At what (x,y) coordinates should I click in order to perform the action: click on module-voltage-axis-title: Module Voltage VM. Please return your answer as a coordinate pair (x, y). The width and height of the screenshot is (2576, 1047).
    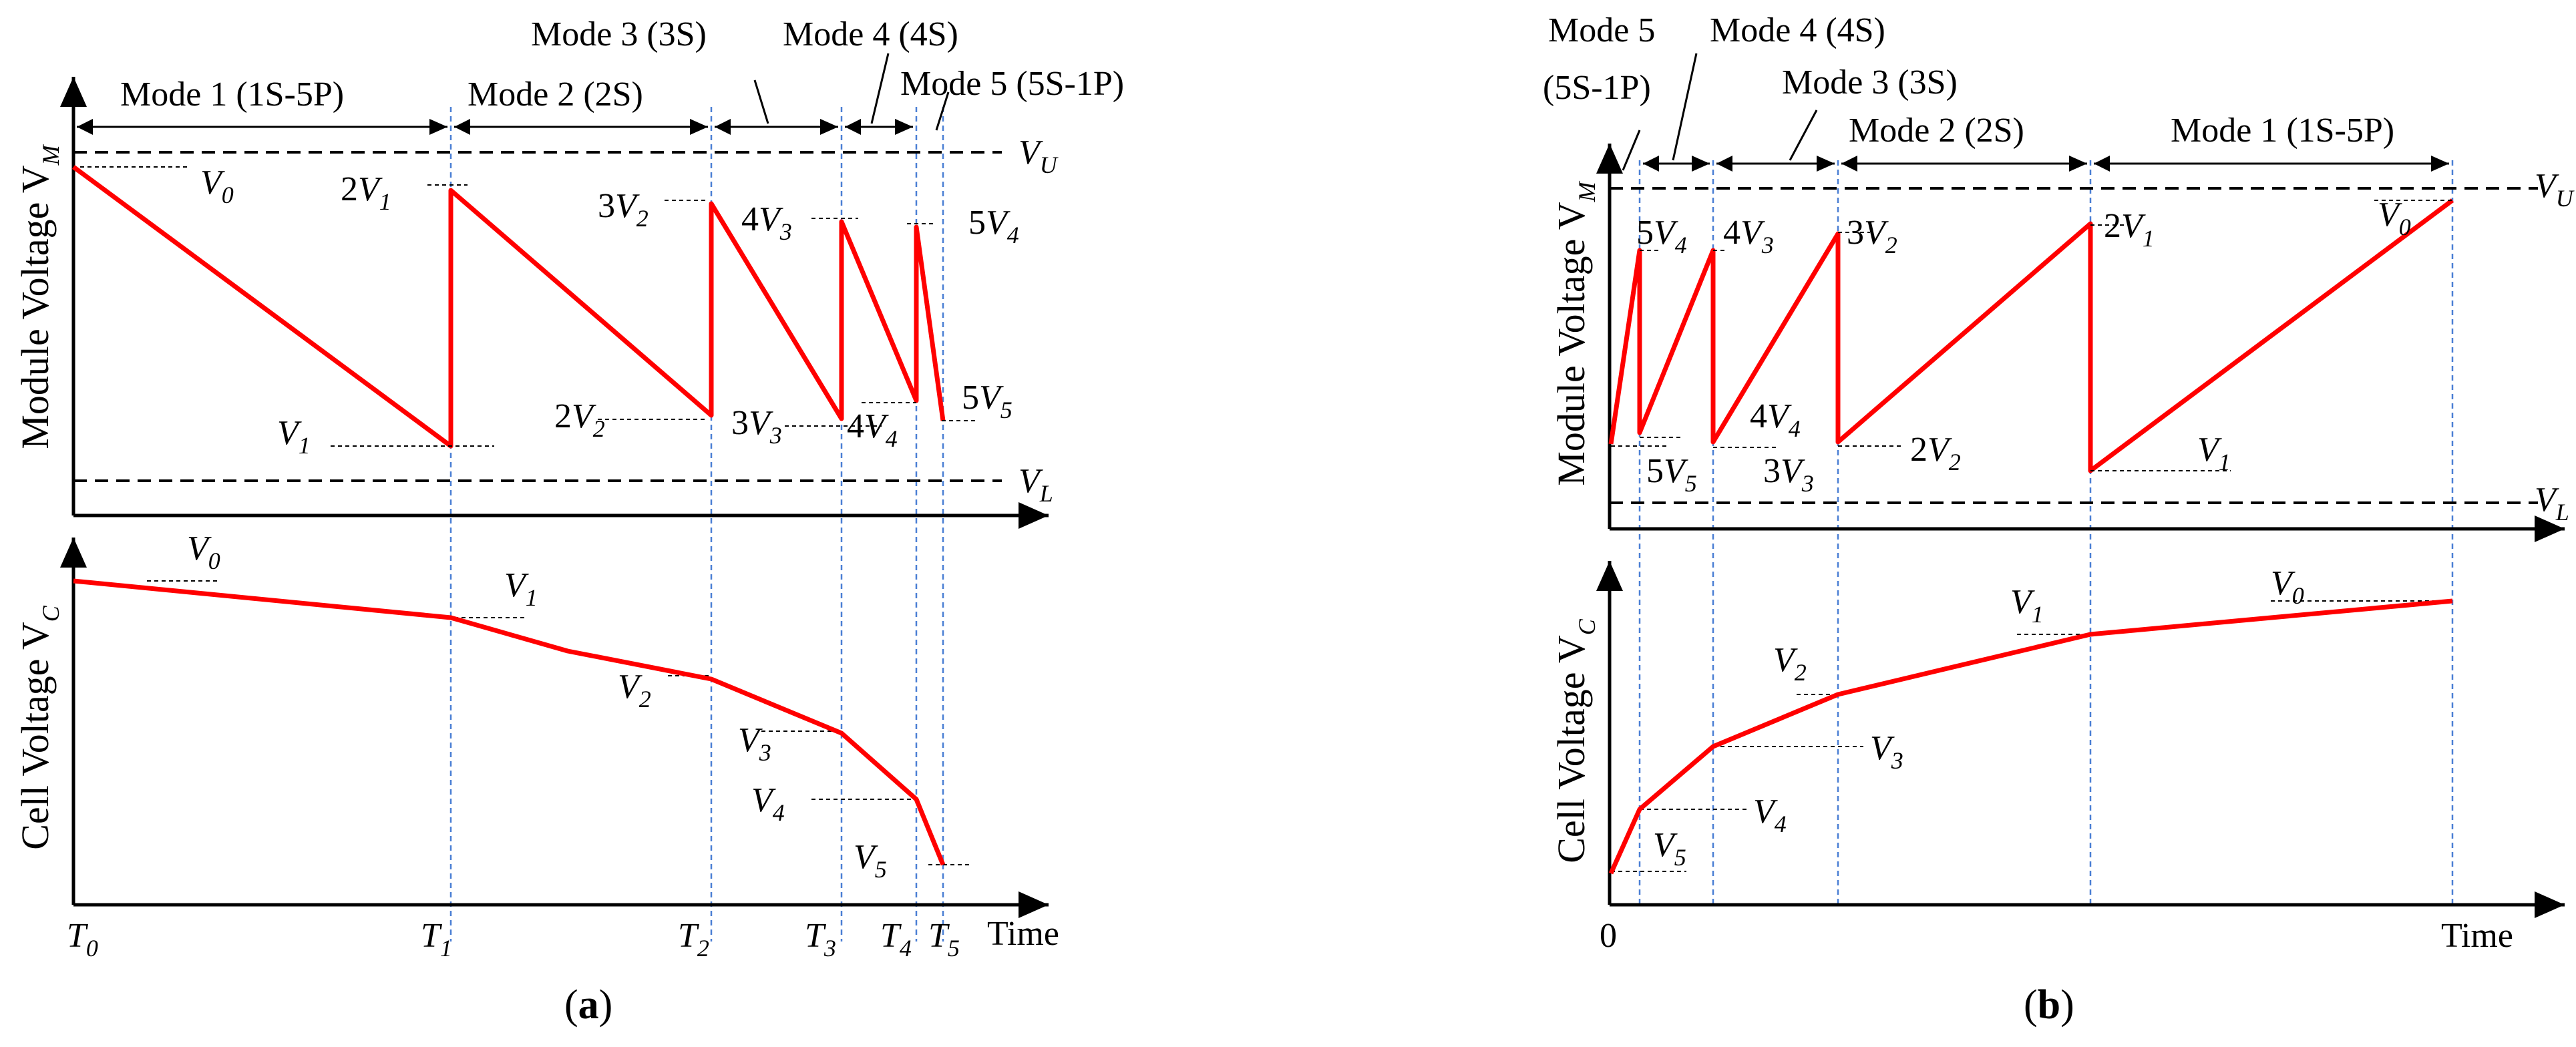
    Looking at the image, I should click on (38, 296).